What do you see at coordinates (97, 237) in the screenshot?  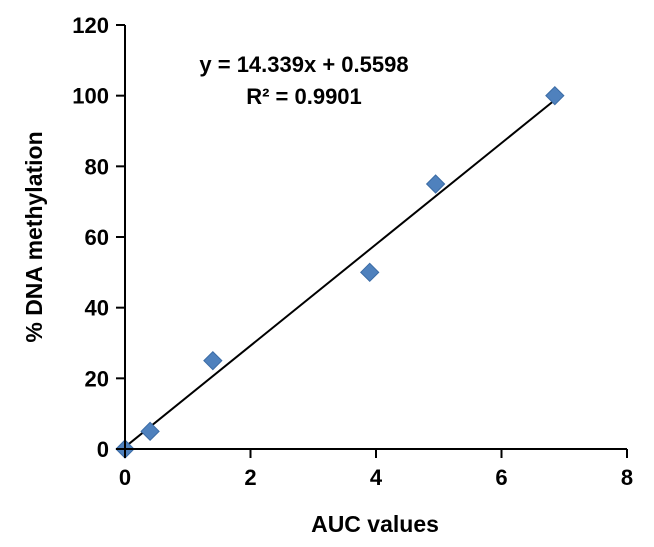 I see `y-tick-label: 60` at bounding box center [97, 237].